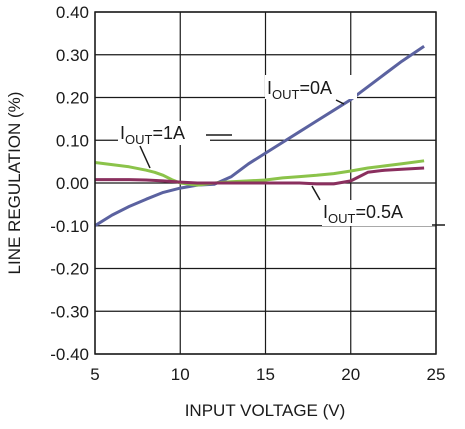 The image size is (465, 429). I want to click on label-bg-1a, so click(164, 133).